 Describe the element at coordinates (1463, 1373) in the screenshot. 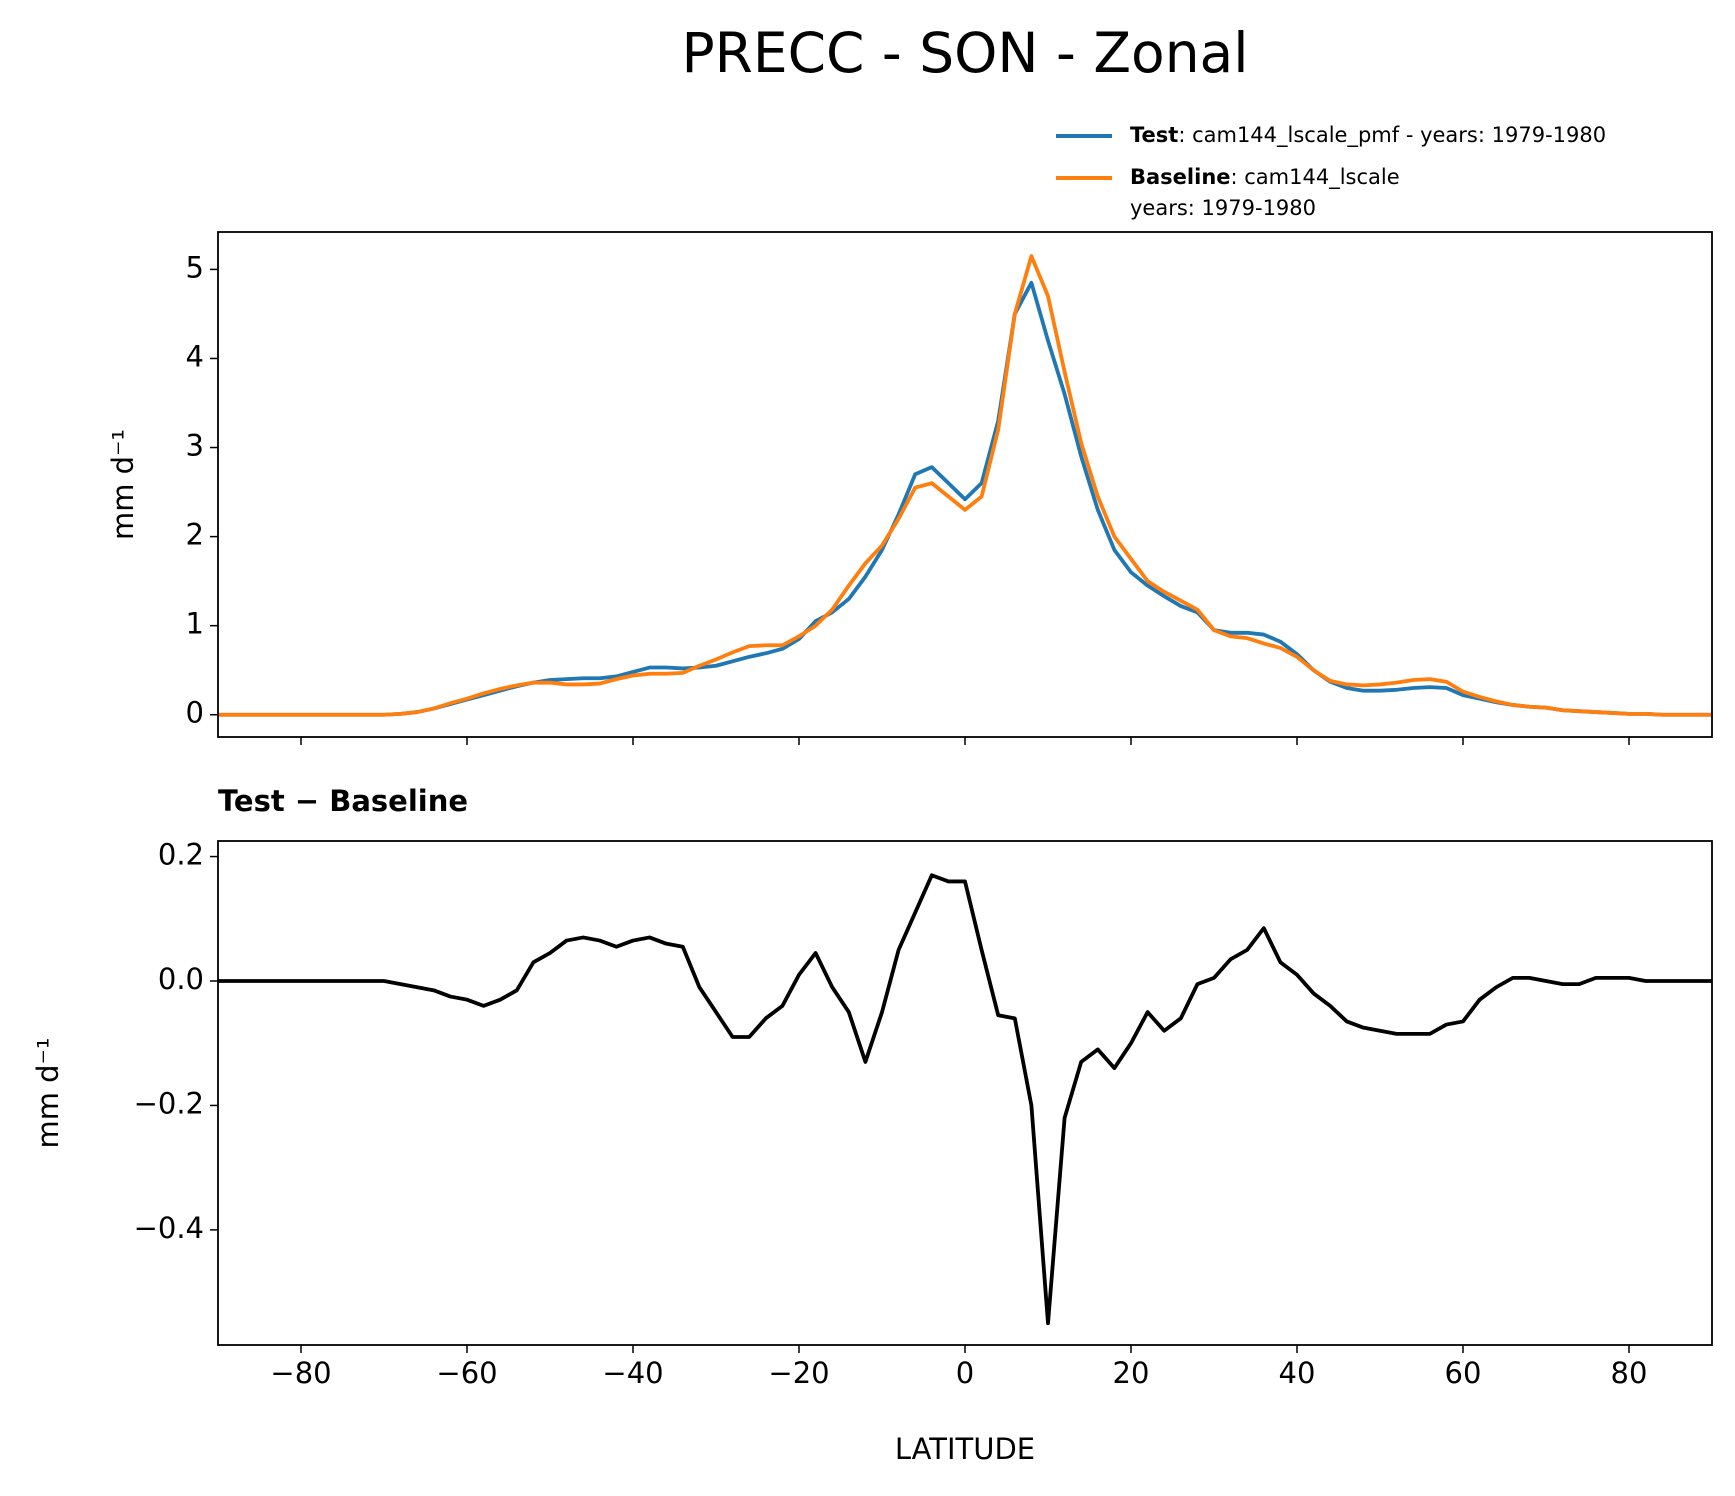

I see `x-tick-label: 60` at that location.